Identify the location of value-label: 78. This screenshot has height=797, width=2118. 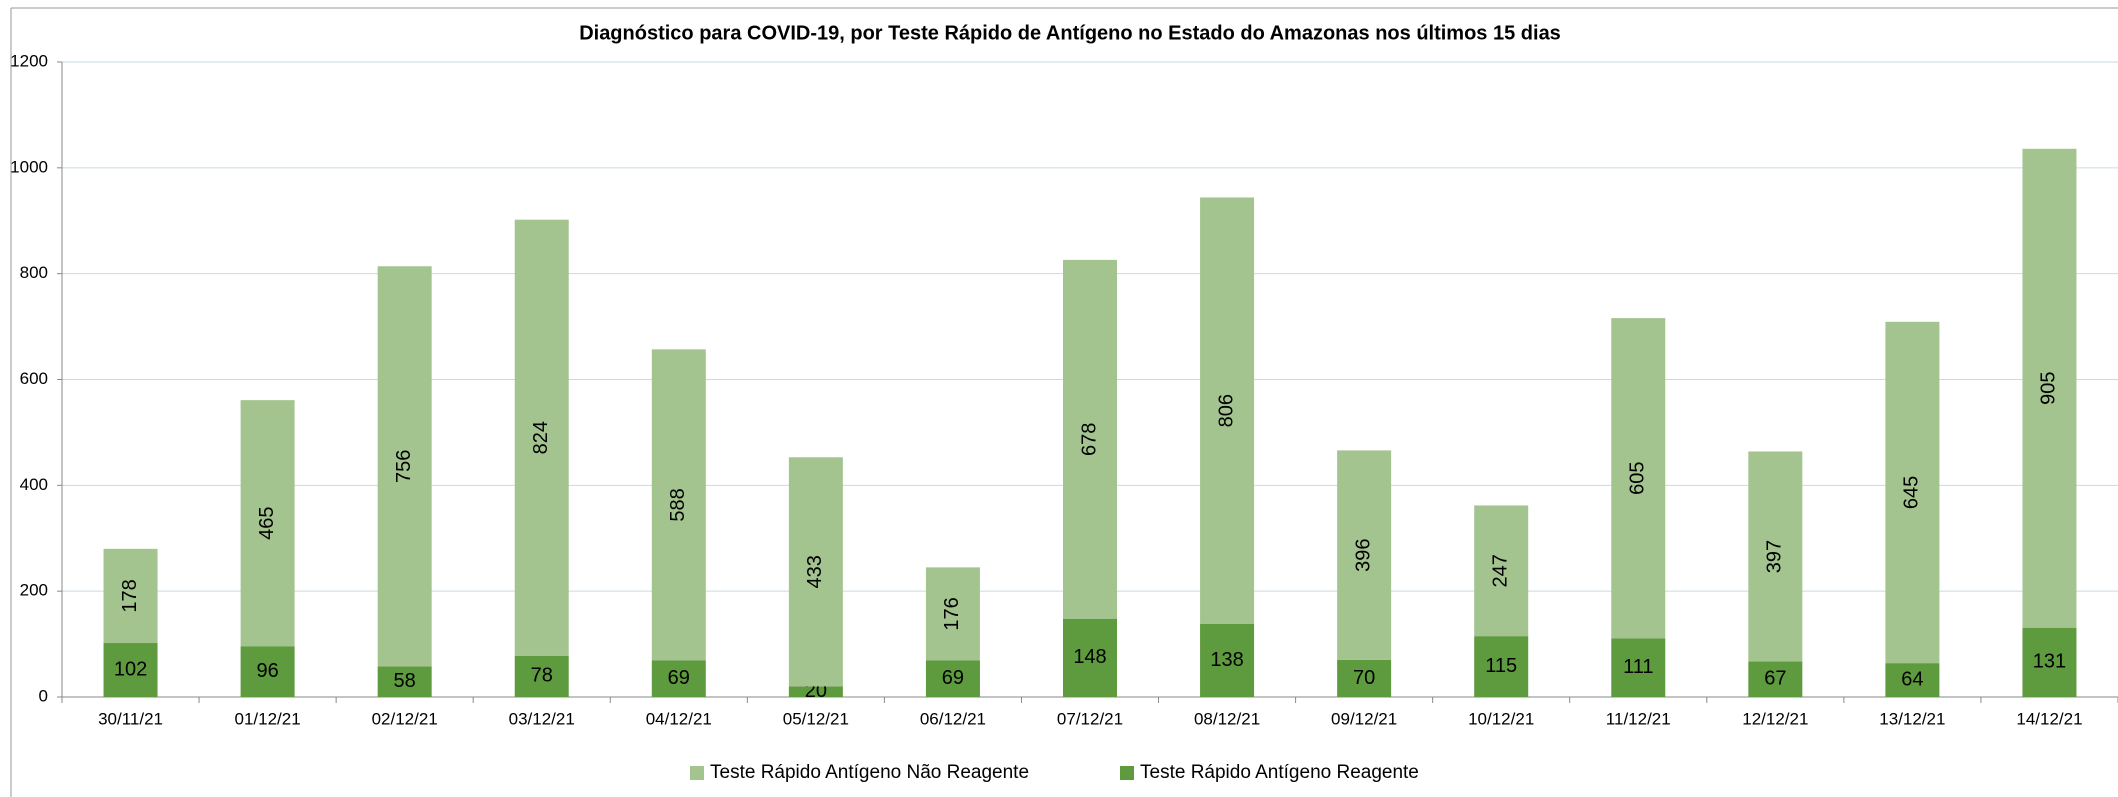
(542, 676).